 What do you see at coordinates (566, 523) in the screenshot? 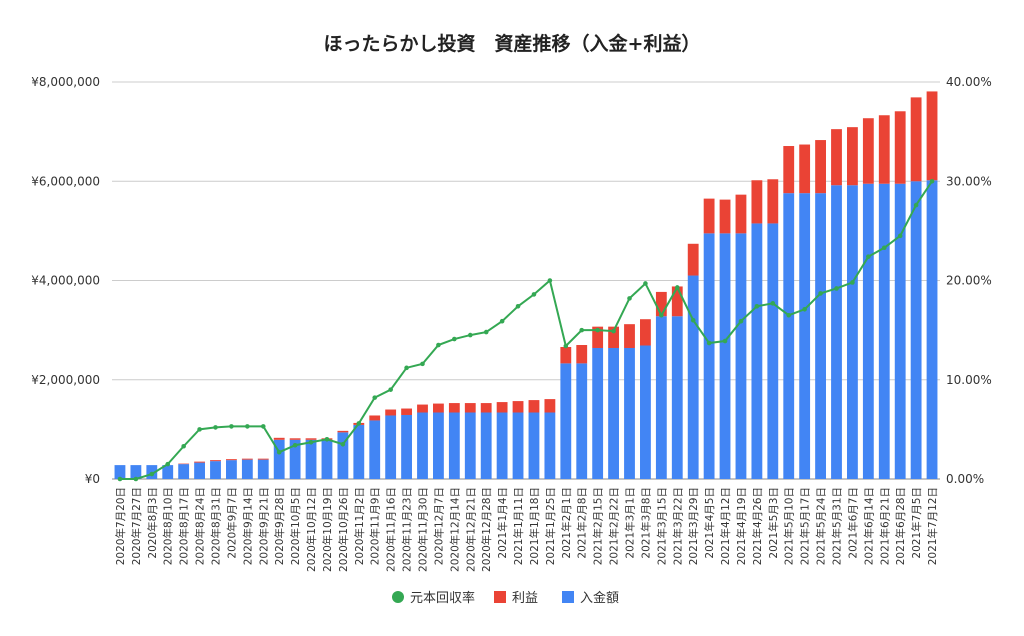
I see `x-tick-label: 2021年2月1日` at bounding box center [566, 523].